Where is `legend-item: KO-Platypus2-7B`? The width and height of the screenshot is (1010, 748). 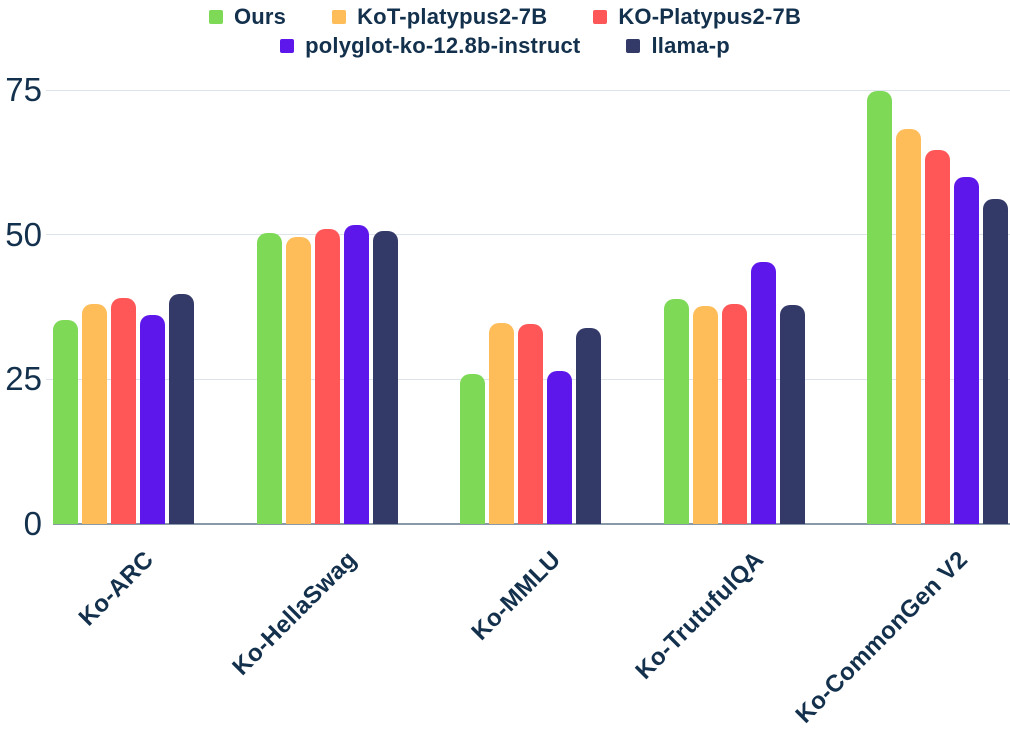
legend-item: KO-Platypus2-7B is located at coordinates (697, 17).